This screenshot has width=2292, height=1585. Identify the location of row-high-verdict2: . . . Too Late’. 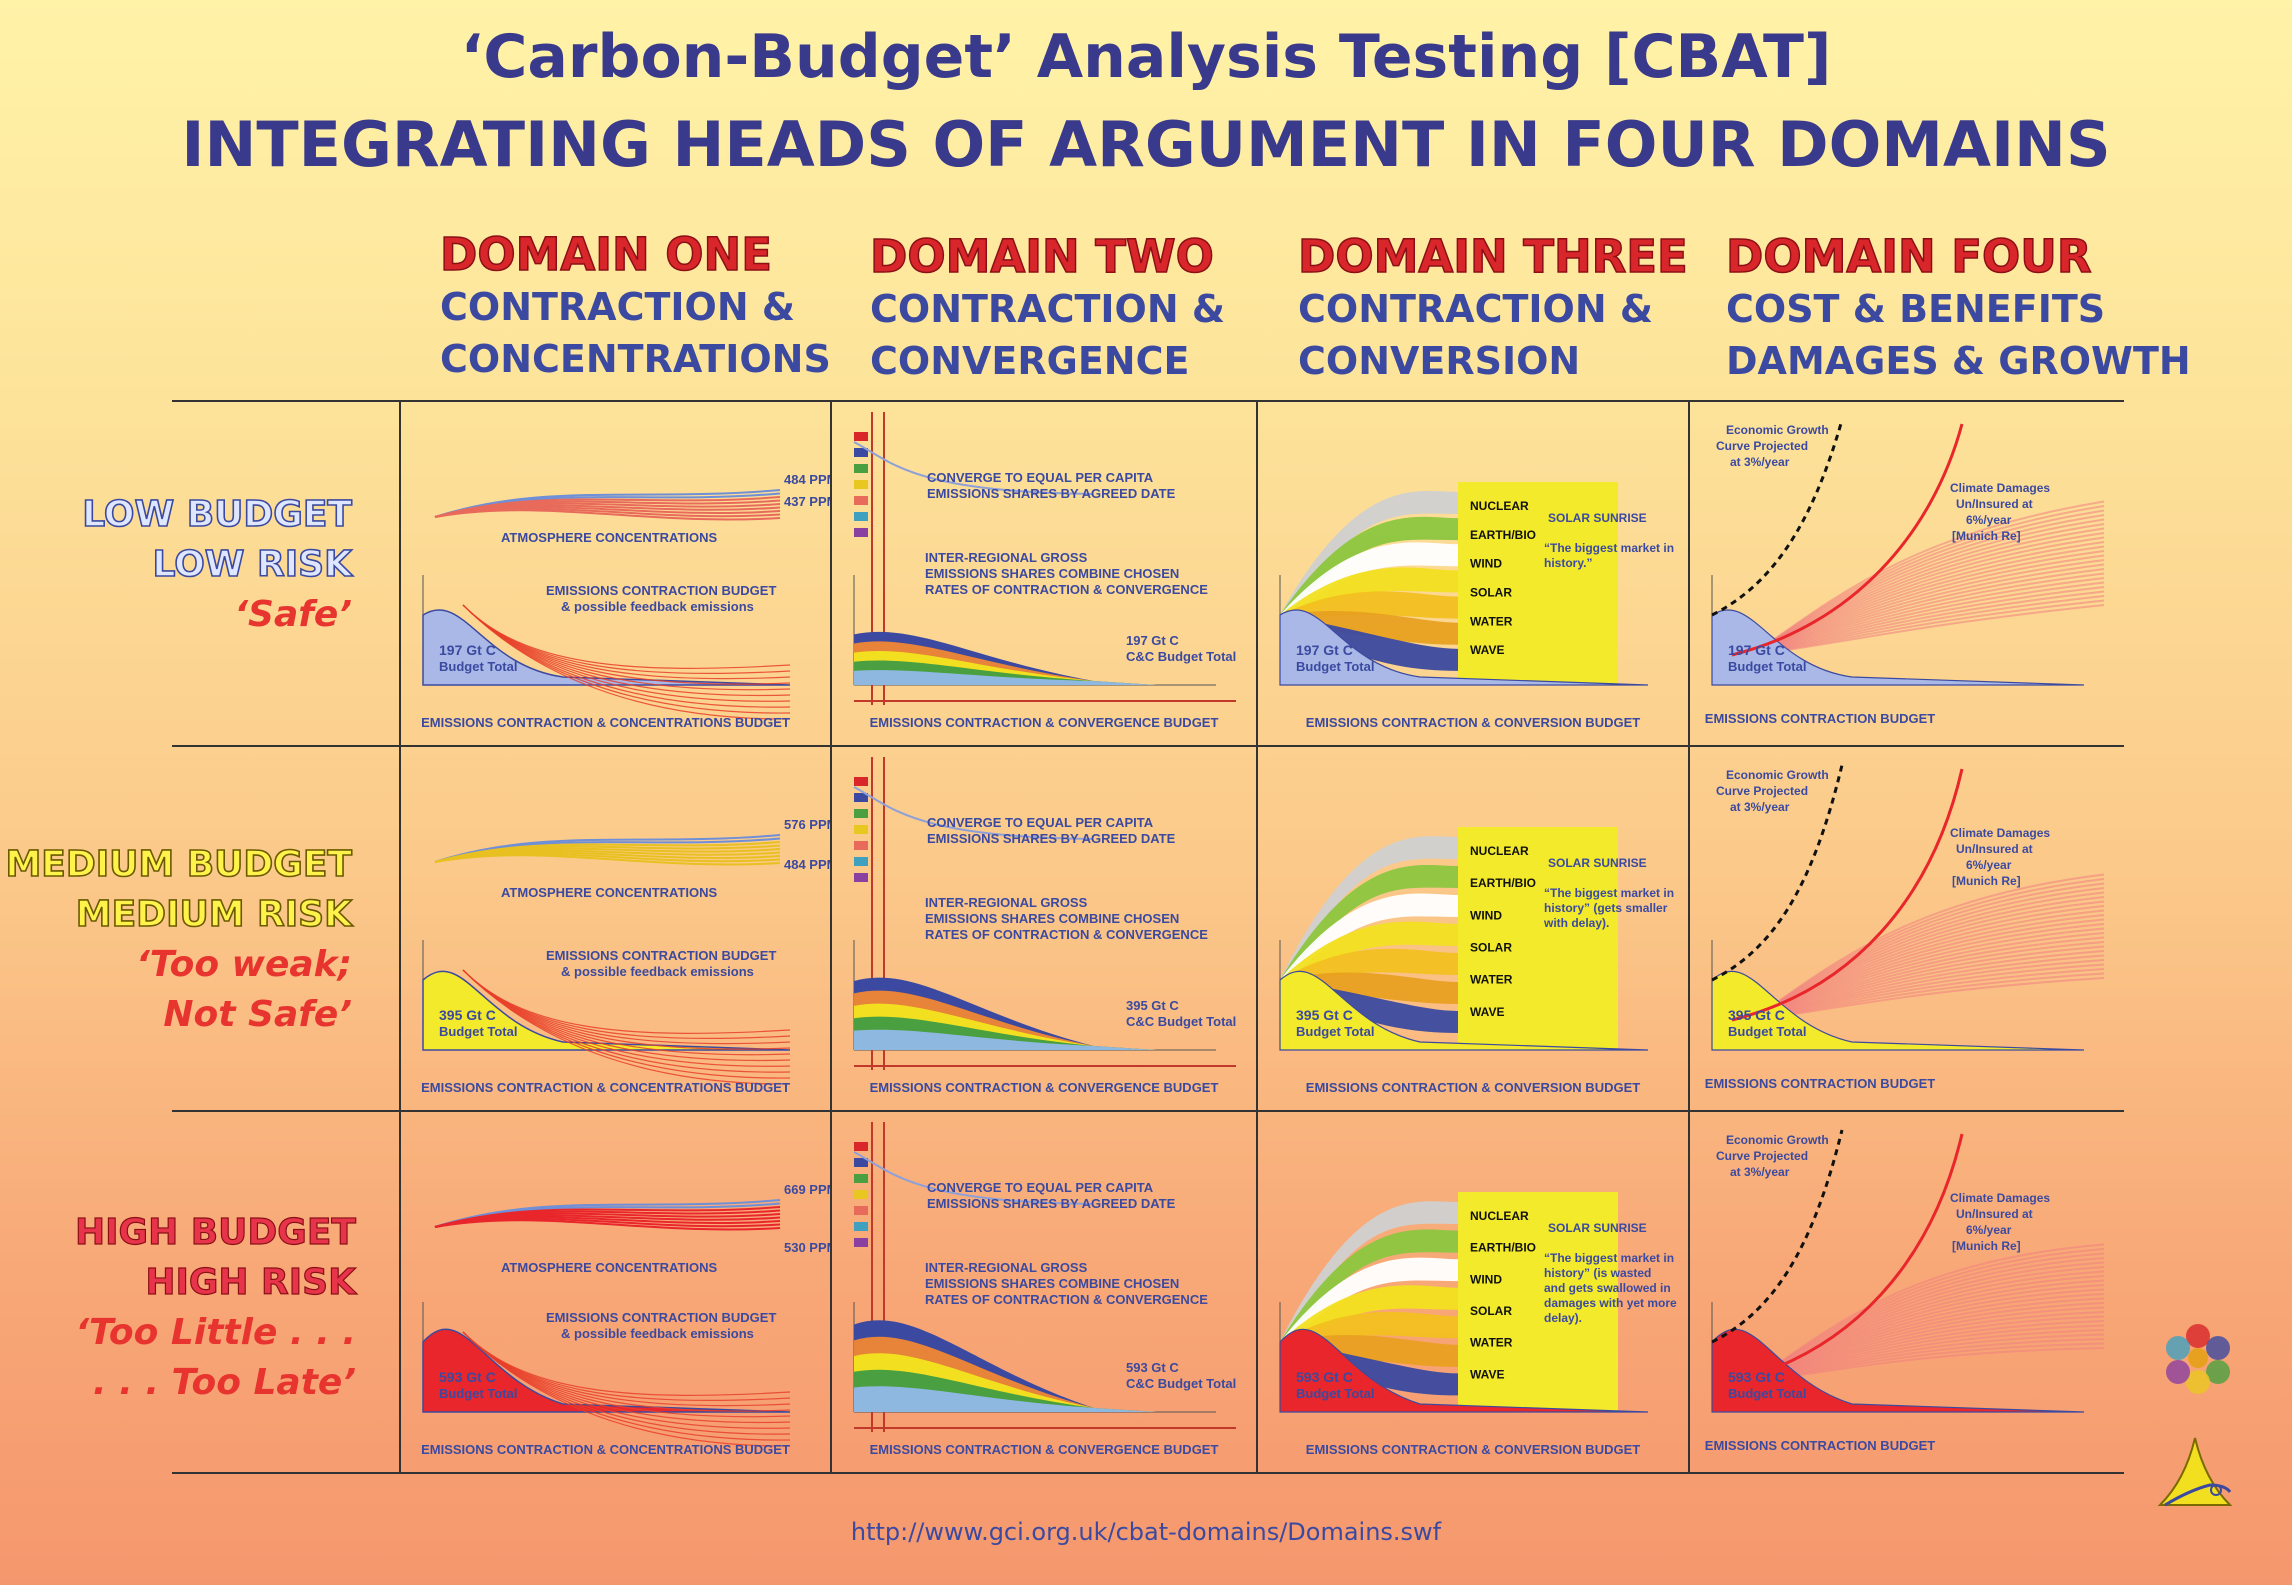
(224, 1382).